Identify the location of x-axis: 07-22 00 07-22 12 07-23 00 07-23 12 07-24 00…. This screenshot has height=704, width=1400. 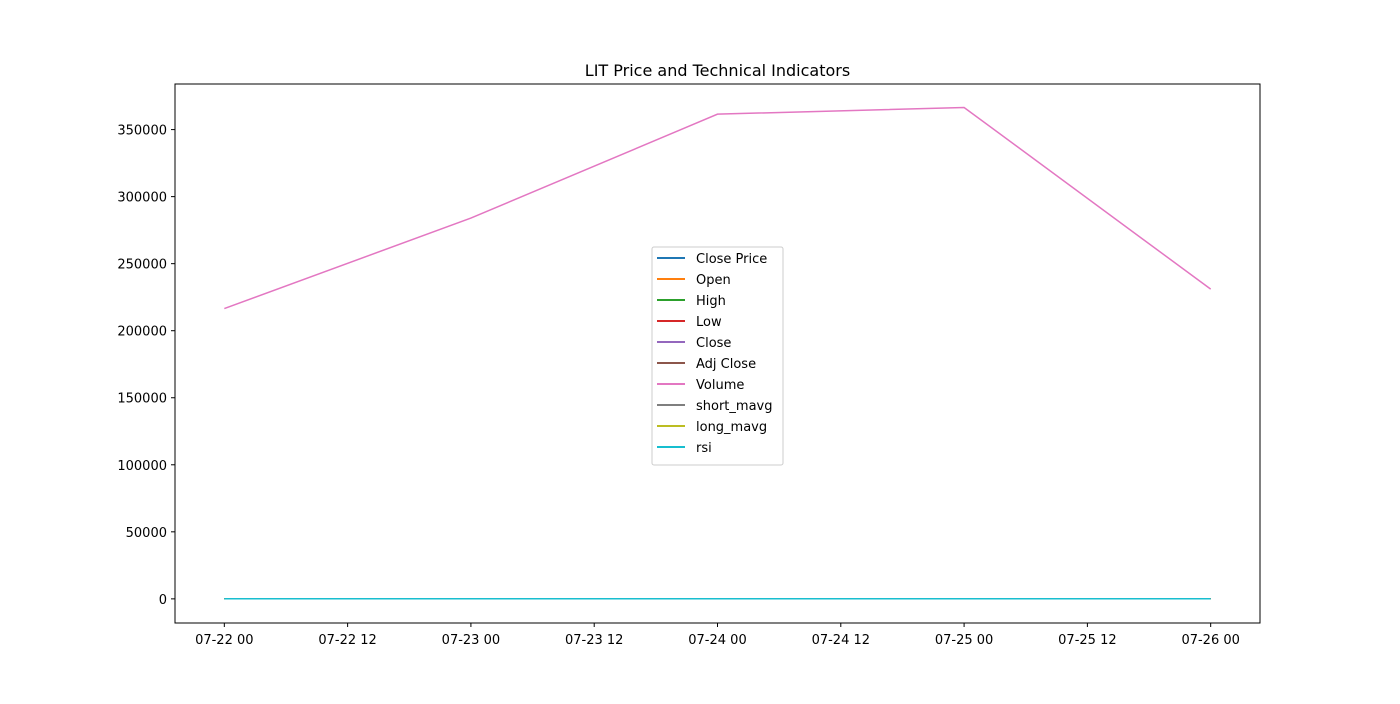
(717, 635).